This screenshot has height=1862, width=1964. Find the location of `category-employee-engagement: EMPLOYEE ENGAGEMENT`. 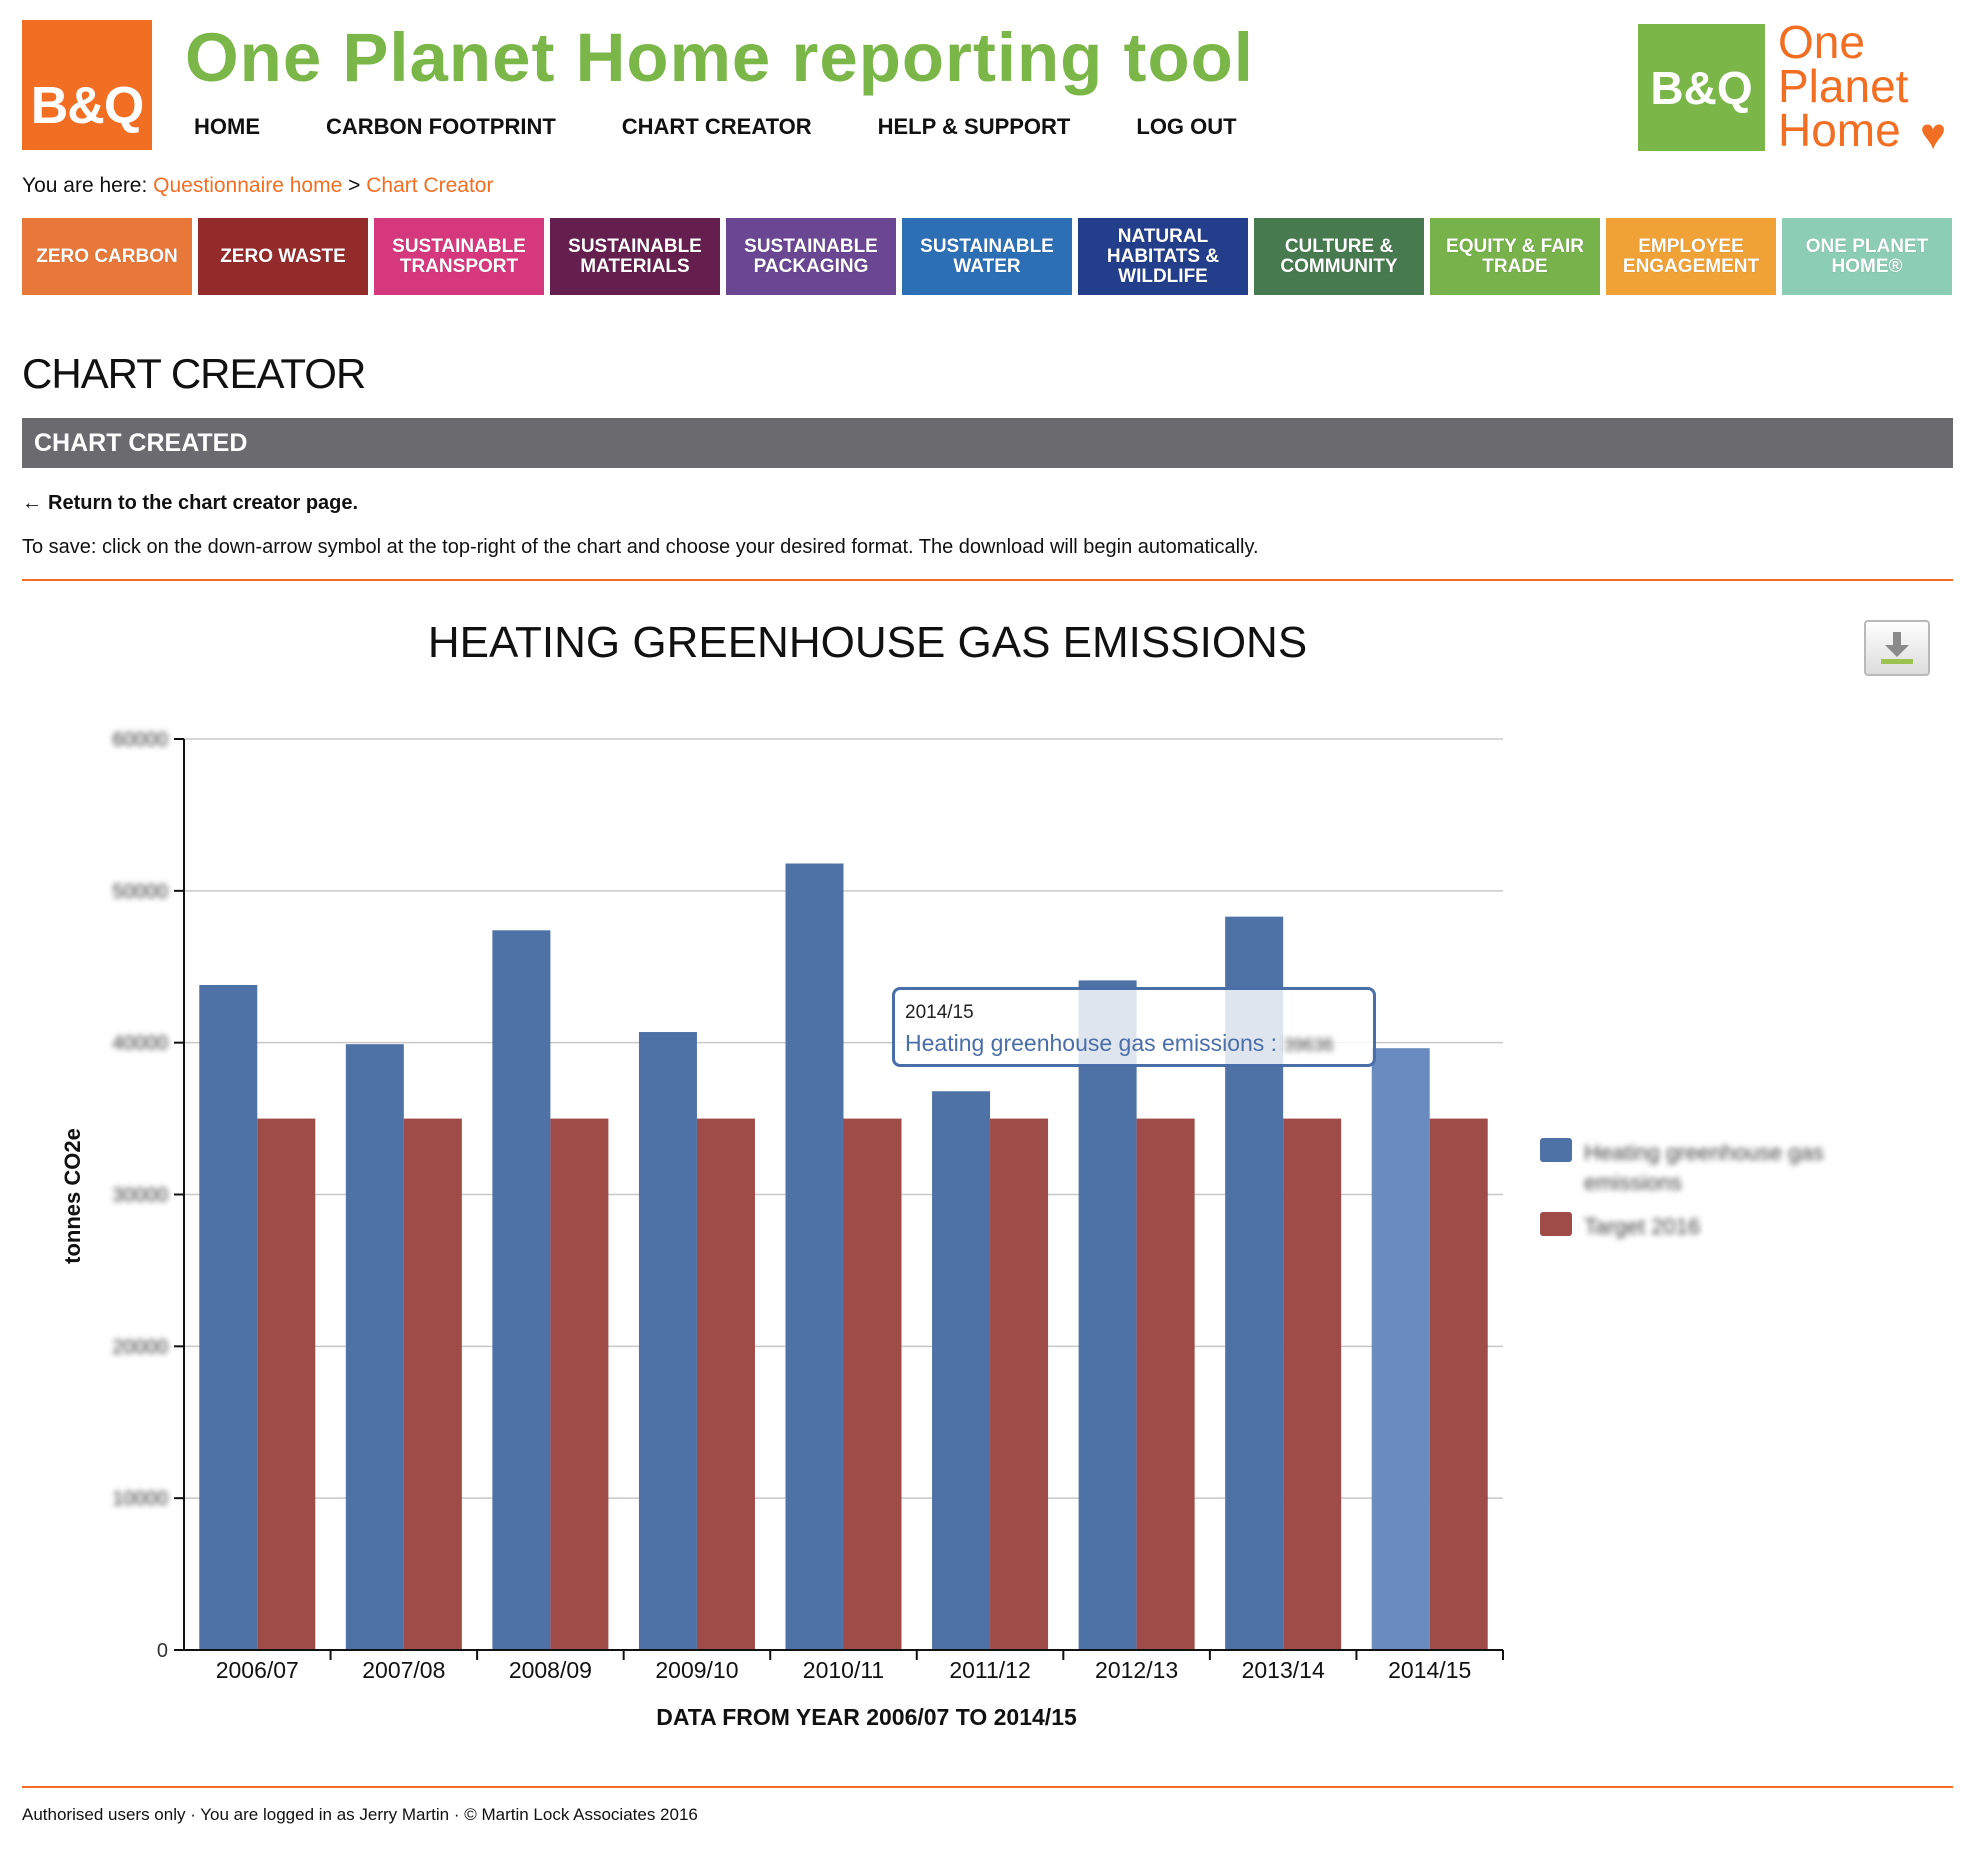

category-employee-engagement: EMPLOYEE ENGAGEMENT is located at coordinates (1691, 256).